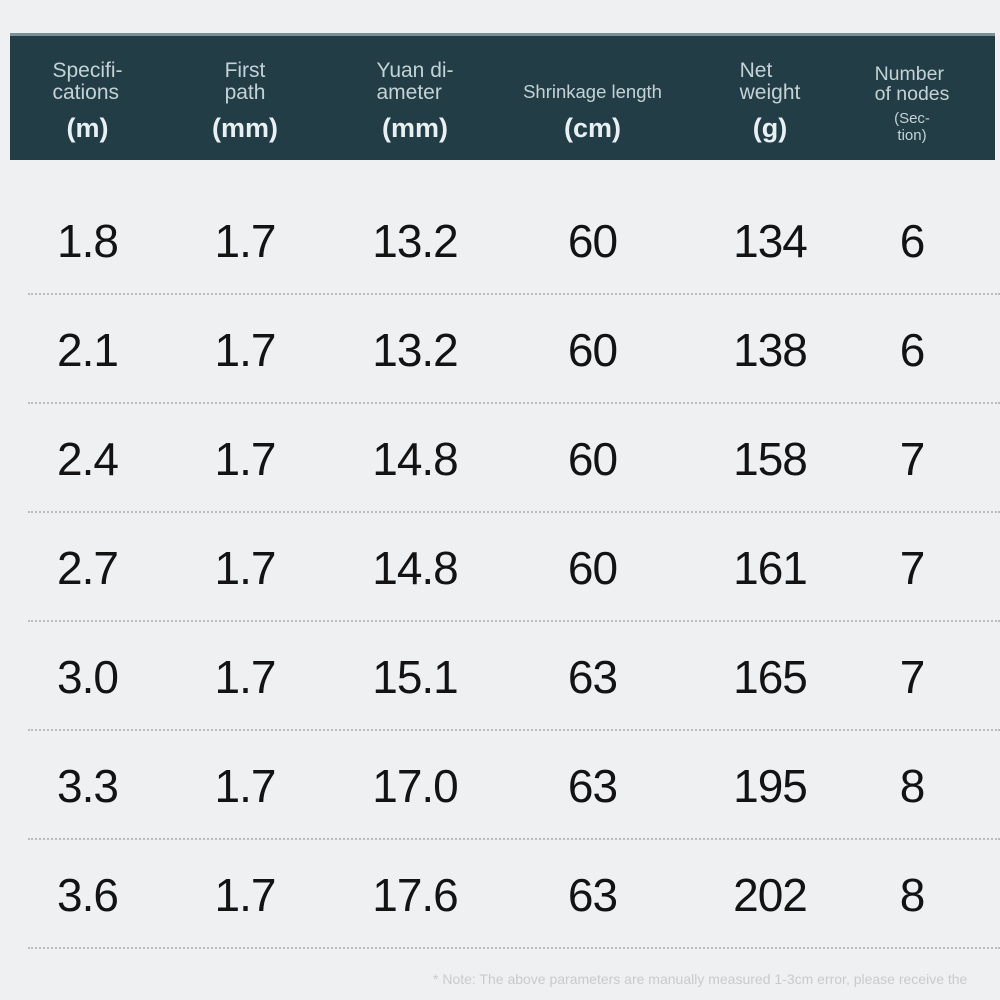  What do you see at coordinates (500, 458) in the screenshot?
I see `table-row: 2.4 1.7 14.8 60 158 7` at bounding box center [500, 458].